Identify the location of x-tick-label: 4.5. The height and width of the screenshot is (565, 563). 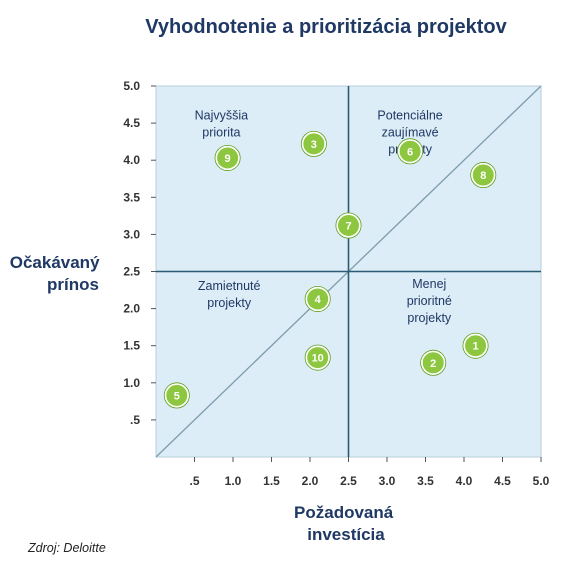
(502, 481).